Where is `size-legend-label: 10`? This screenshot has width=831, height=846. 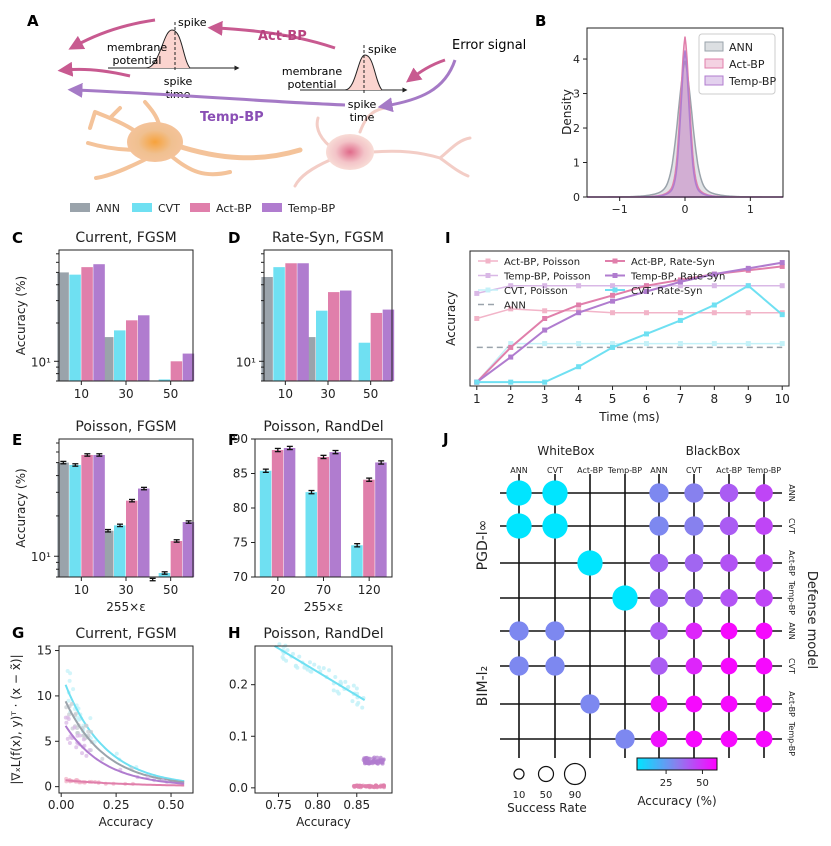
size-legend-label: 10 is located at coordinates (519, 795).